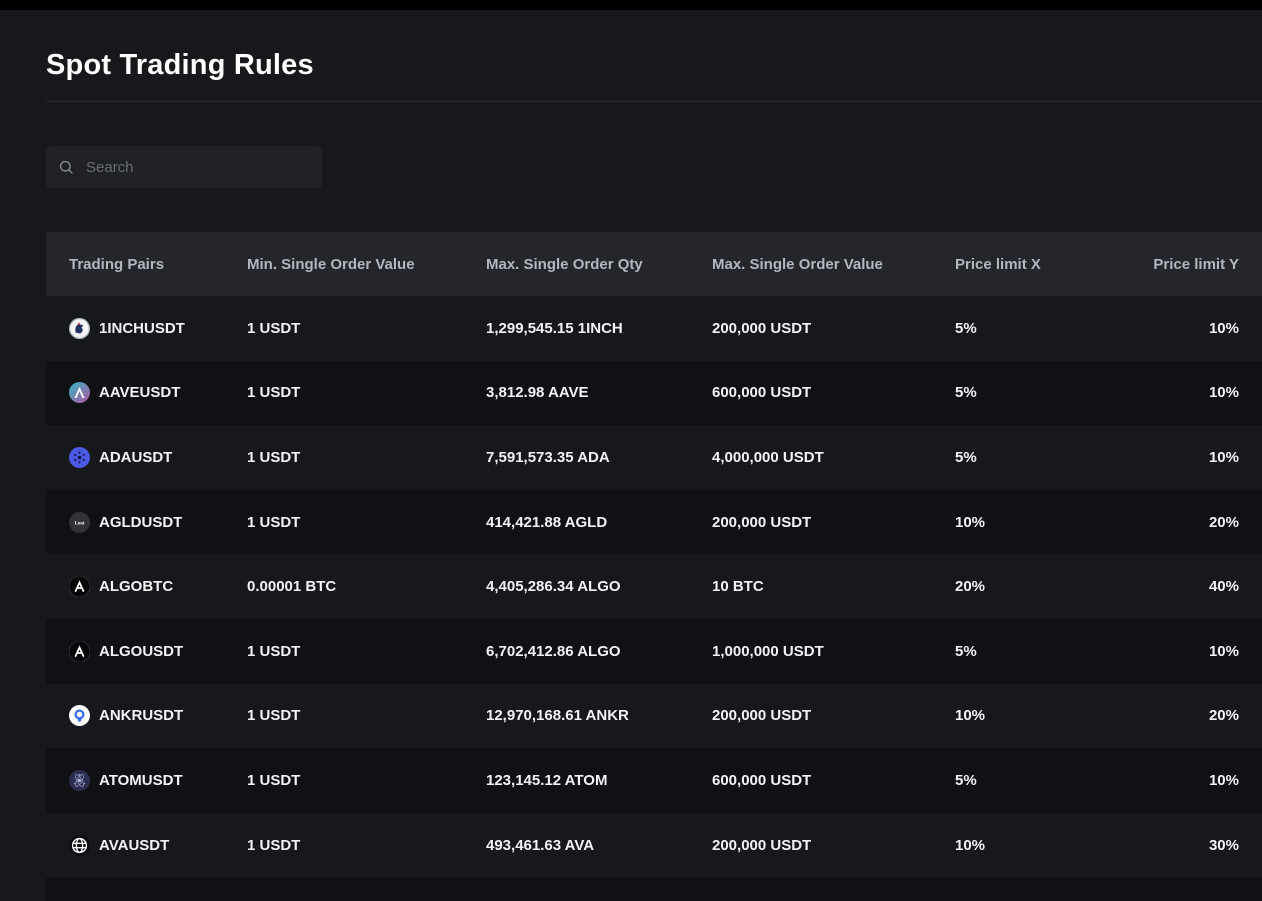 This screenshot has width=1262, height=901. Describe the element at coordinates (79, 845) in the screenshot. I see `ava-coin-icon` at that location.